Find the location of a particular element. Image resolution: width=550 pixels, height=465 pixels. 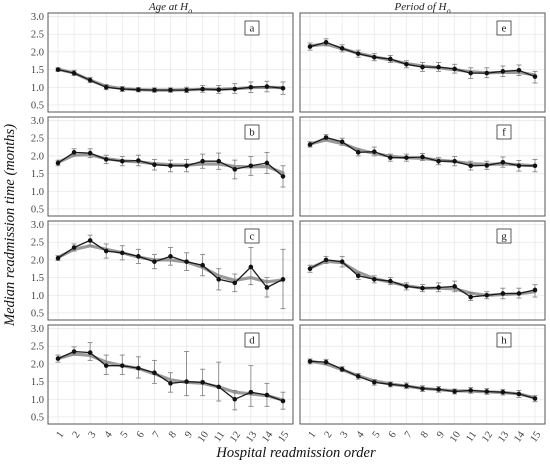

x-tick-label: 12 is located at coordinates (487, 437).